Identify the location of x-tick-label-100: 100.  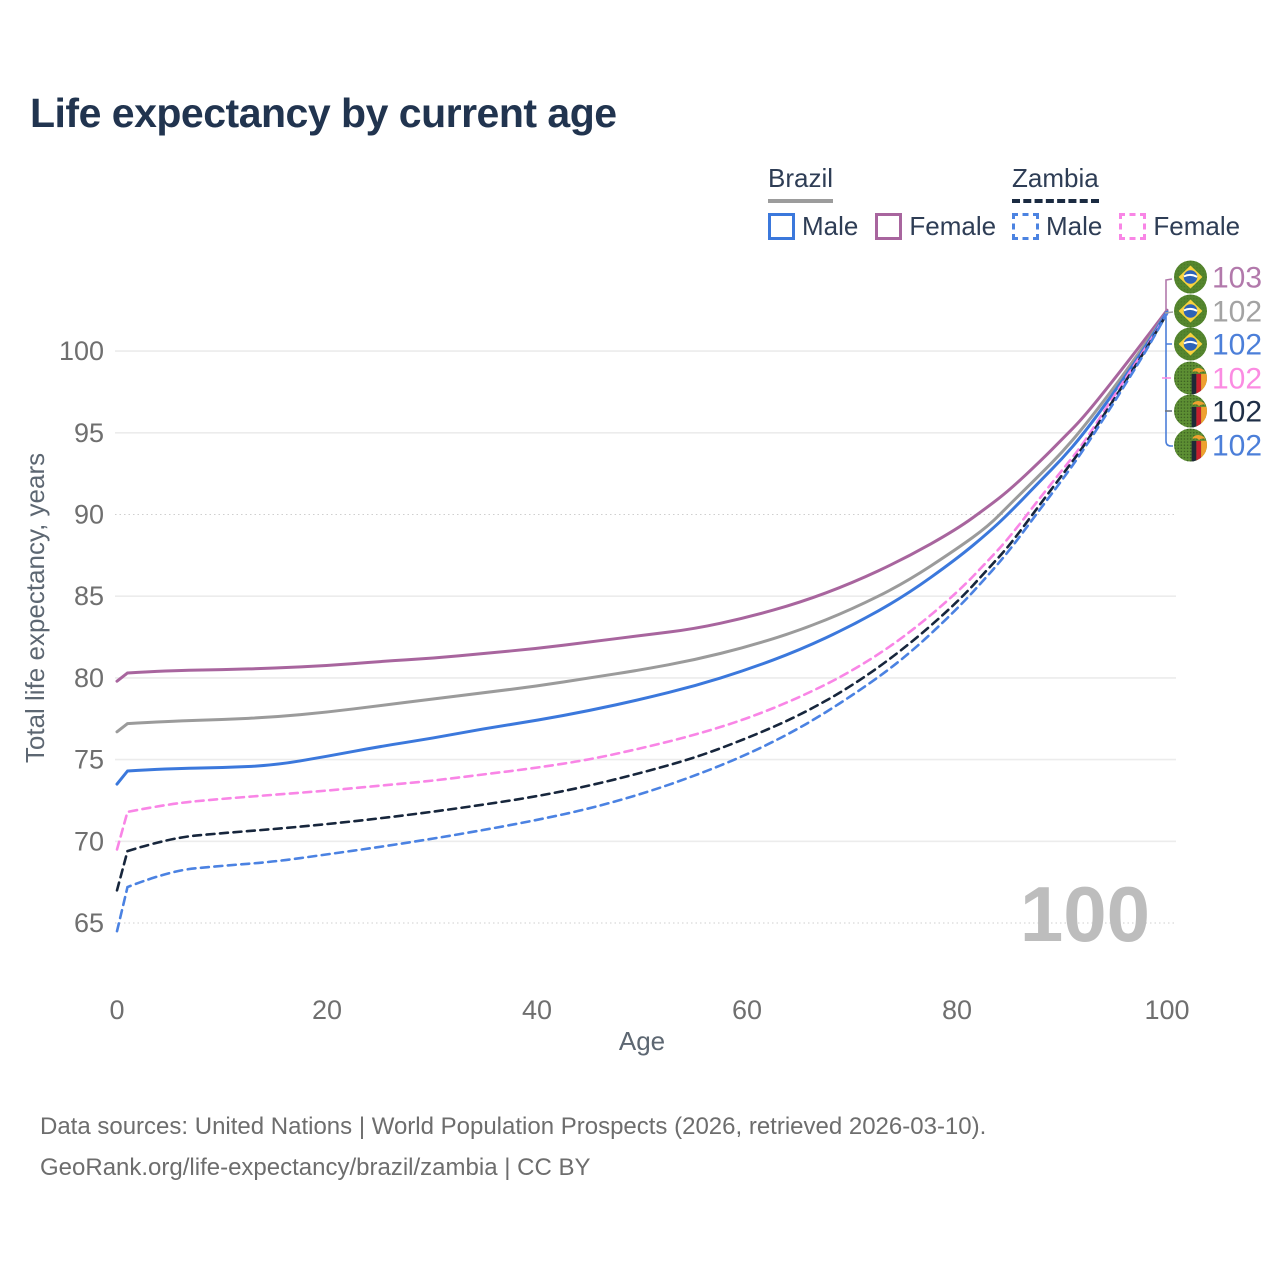
(1166, 1010).